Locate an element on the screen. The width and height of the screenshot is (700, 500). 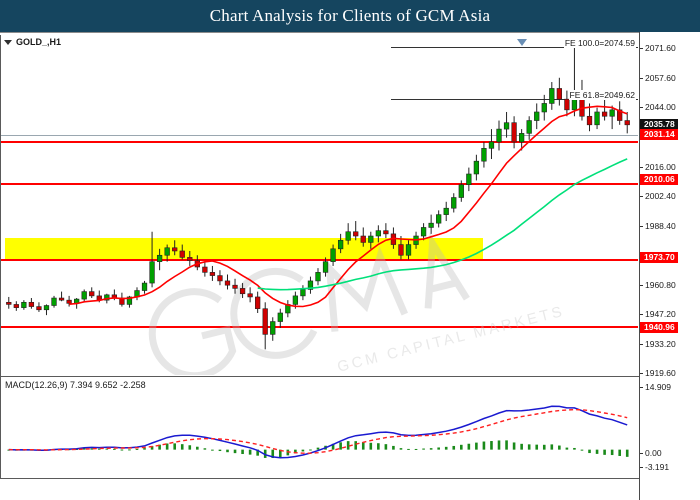
macd-panel-left-border is located at coordinates (0, 428).